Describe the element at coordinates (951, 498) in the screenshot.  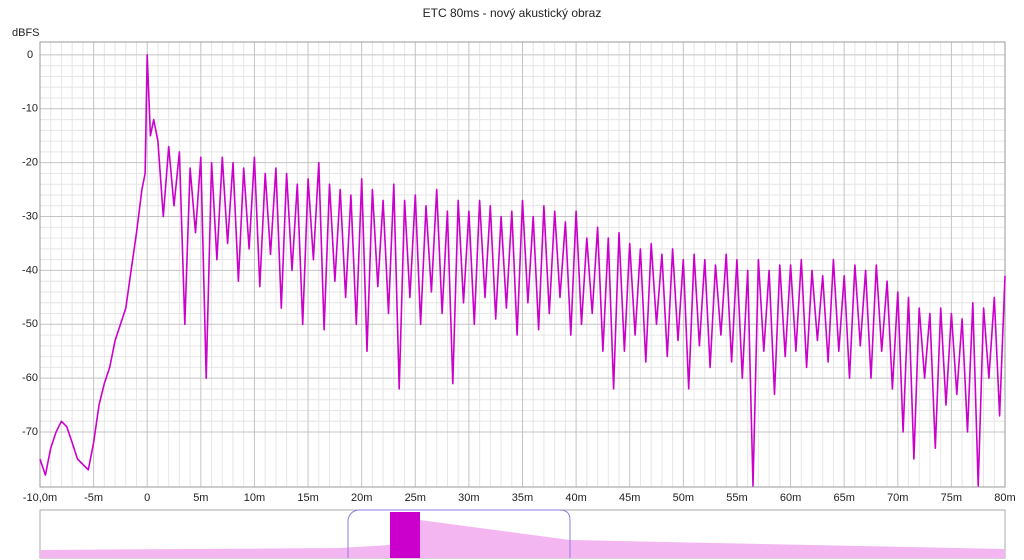
I see `x-tick-label: 75m` at that location.